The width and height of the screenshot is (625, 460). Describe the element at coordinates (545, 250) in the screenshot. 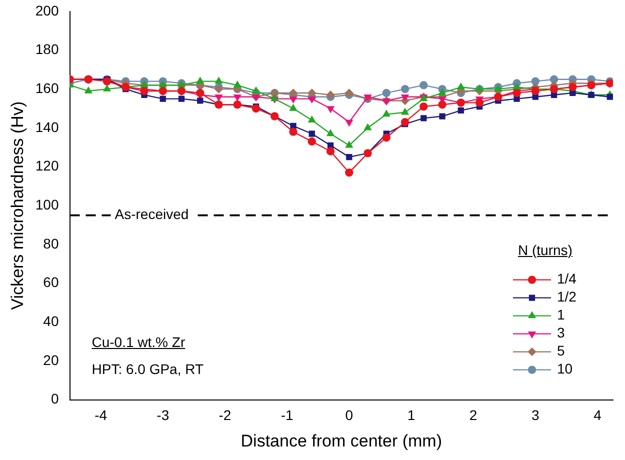

I see `legend-title: N (turns)` at that location.